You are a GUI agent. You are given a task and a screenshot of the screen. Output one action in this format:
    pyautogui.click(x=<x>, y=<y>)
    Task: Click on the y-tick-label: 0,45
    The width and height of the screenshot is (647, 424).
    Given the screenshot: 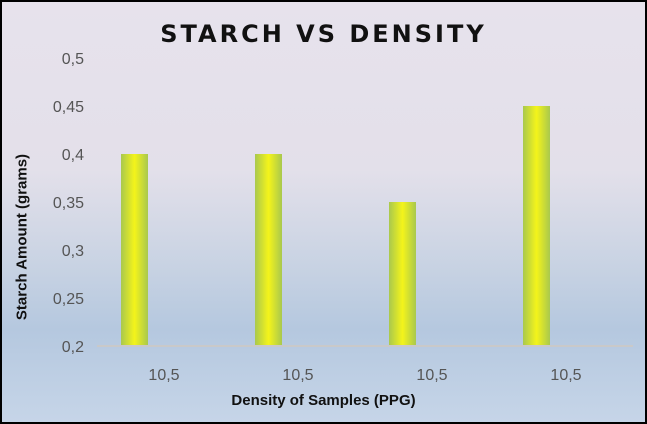 What is the action you would take?
    pyautogui.click(x=68, y=107)
    